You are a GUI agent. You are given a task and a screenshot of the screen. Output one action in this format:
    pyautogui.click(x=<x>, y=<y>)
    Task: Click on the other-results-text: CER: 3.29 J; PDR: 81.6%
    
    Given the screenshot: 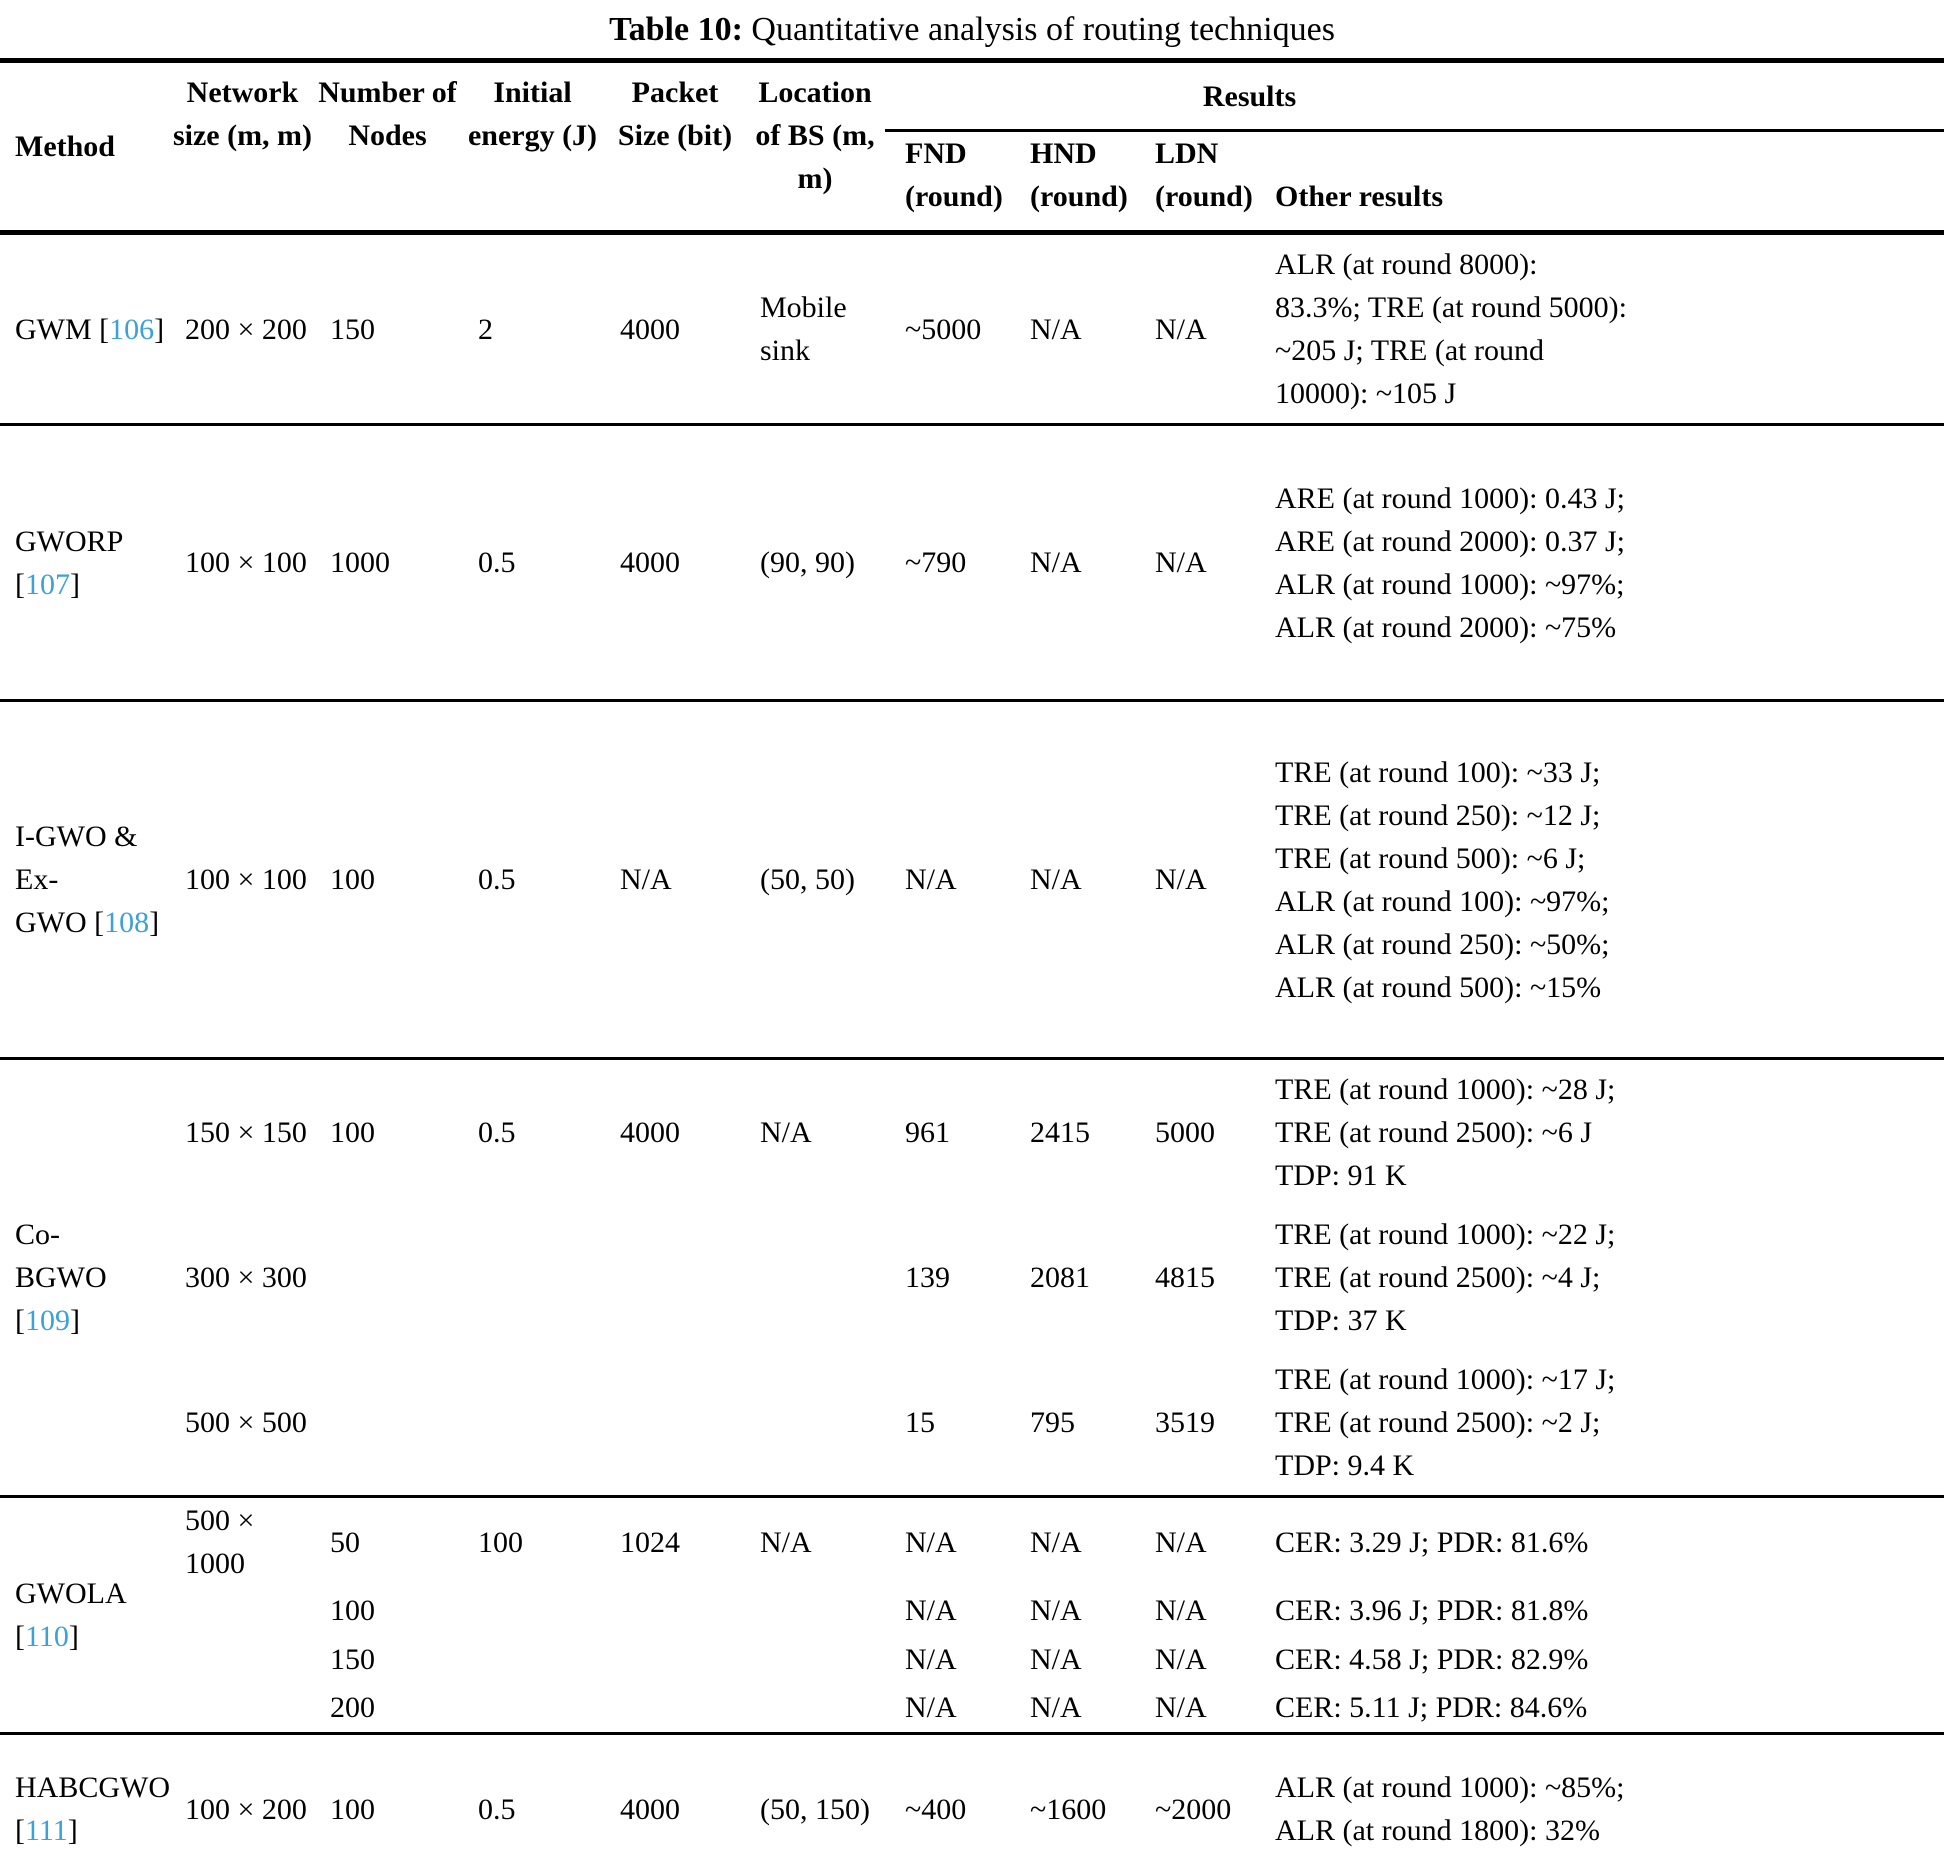 What is the action you would take?
    pyautogui.click(x=1432, y=1542)
    